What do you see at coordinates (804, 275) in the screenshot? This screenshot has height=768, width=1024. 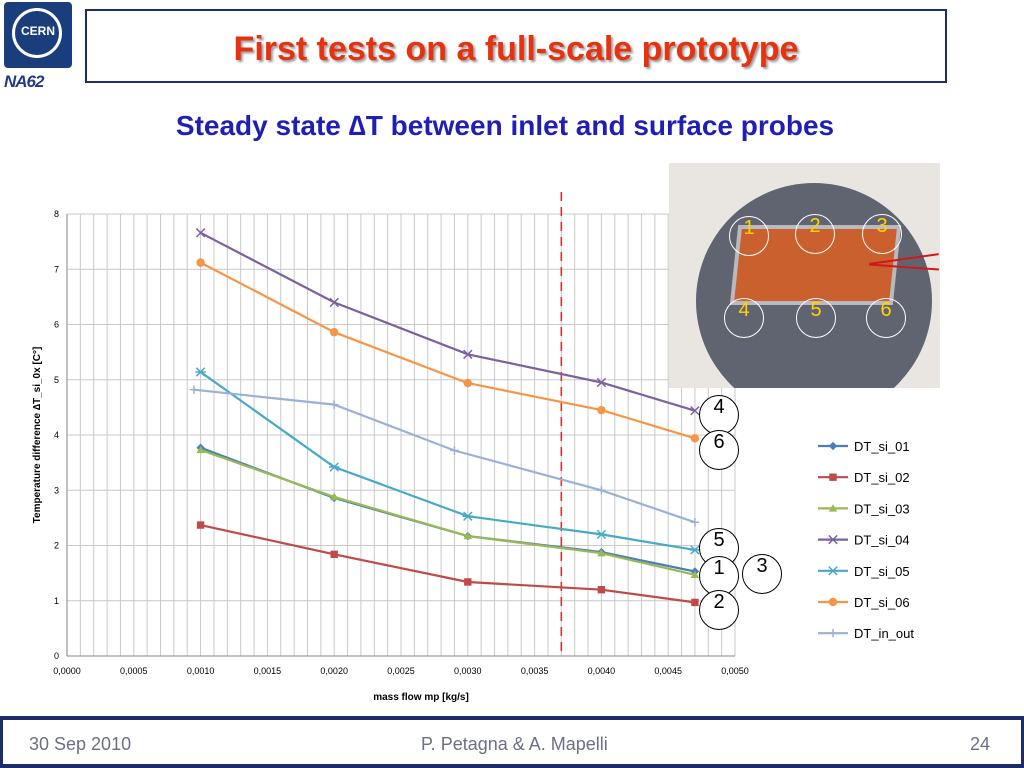 I see `prototype-photo: 1 2 3 4 5 6` at bounding box center [804, 275].